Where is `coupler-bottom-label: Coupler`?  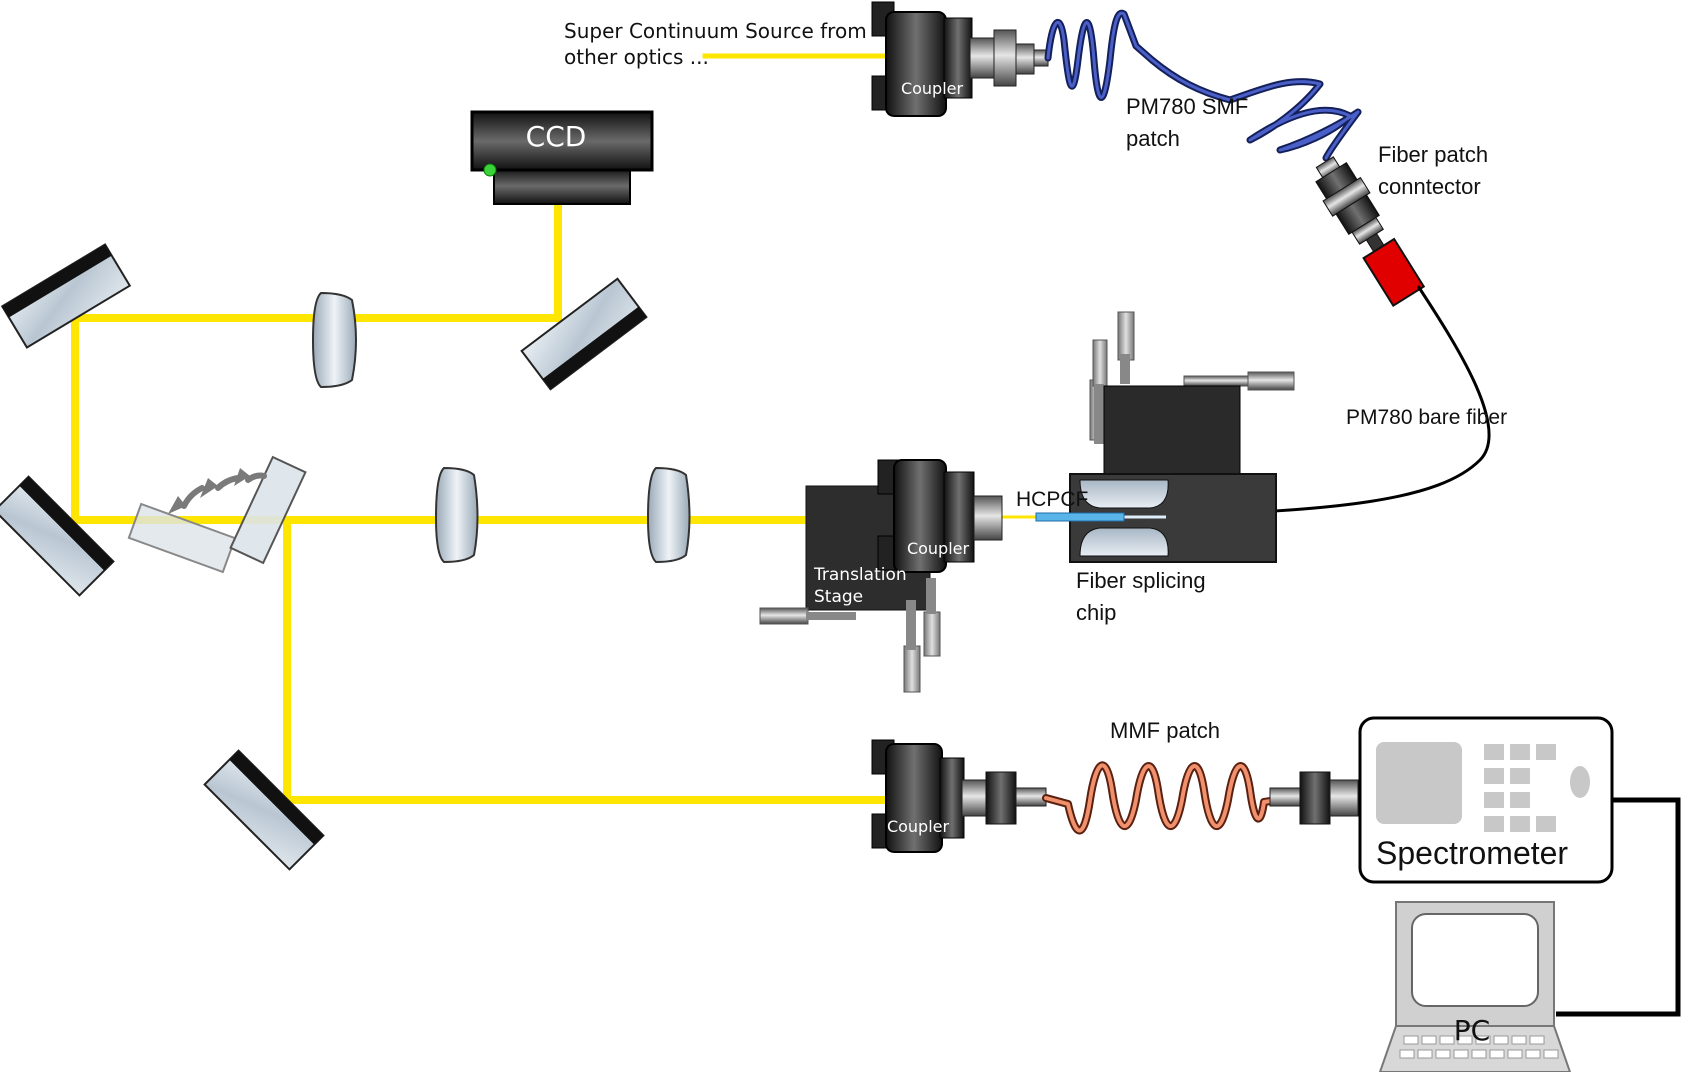
coupler-bottom-label: Coupler is located at coordinates (918, 826).